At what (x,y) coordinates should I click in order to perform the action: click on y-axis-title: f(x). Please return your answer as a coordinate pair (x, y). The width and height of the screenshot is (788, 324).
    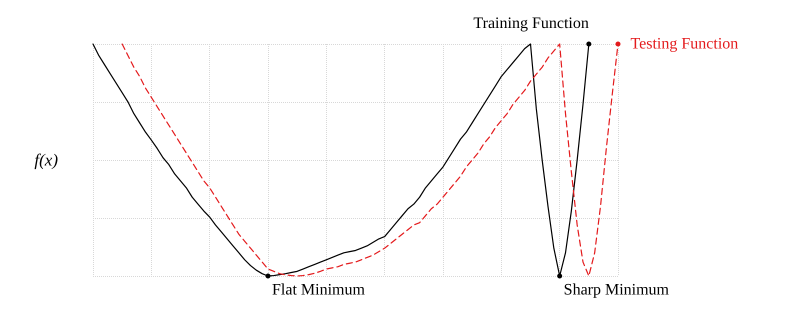
    Looking at the image, I should click on (46, 160).